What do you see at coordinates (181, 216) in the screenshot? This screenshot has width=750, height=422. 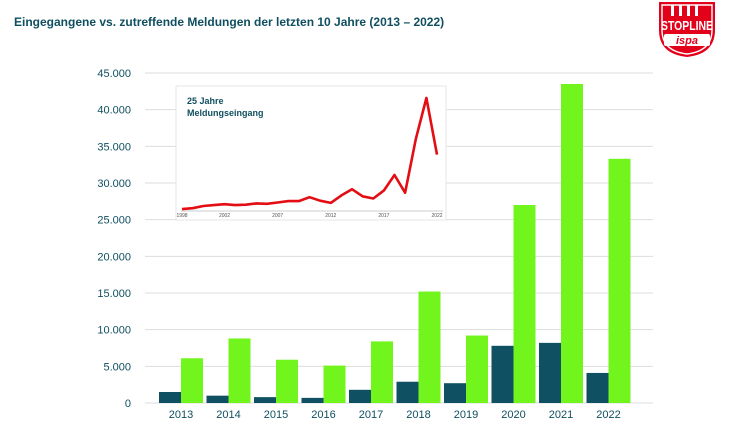 I see `inset-x-tick-label: 1998` at bounding box center [181, 216].